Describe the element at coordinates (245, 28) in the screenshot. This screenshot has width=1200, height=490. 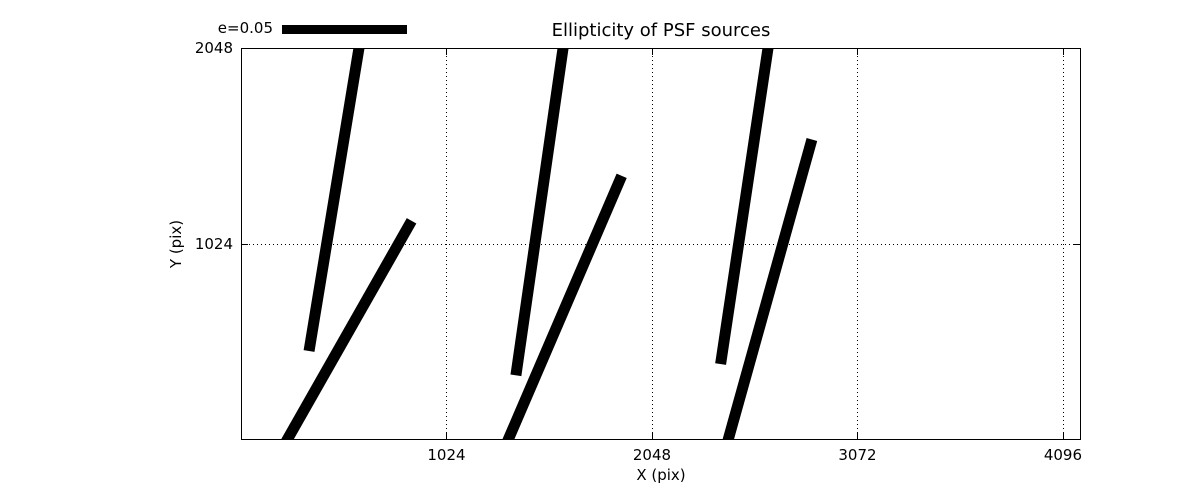
I see `legend-label: e=0.05` at that location.